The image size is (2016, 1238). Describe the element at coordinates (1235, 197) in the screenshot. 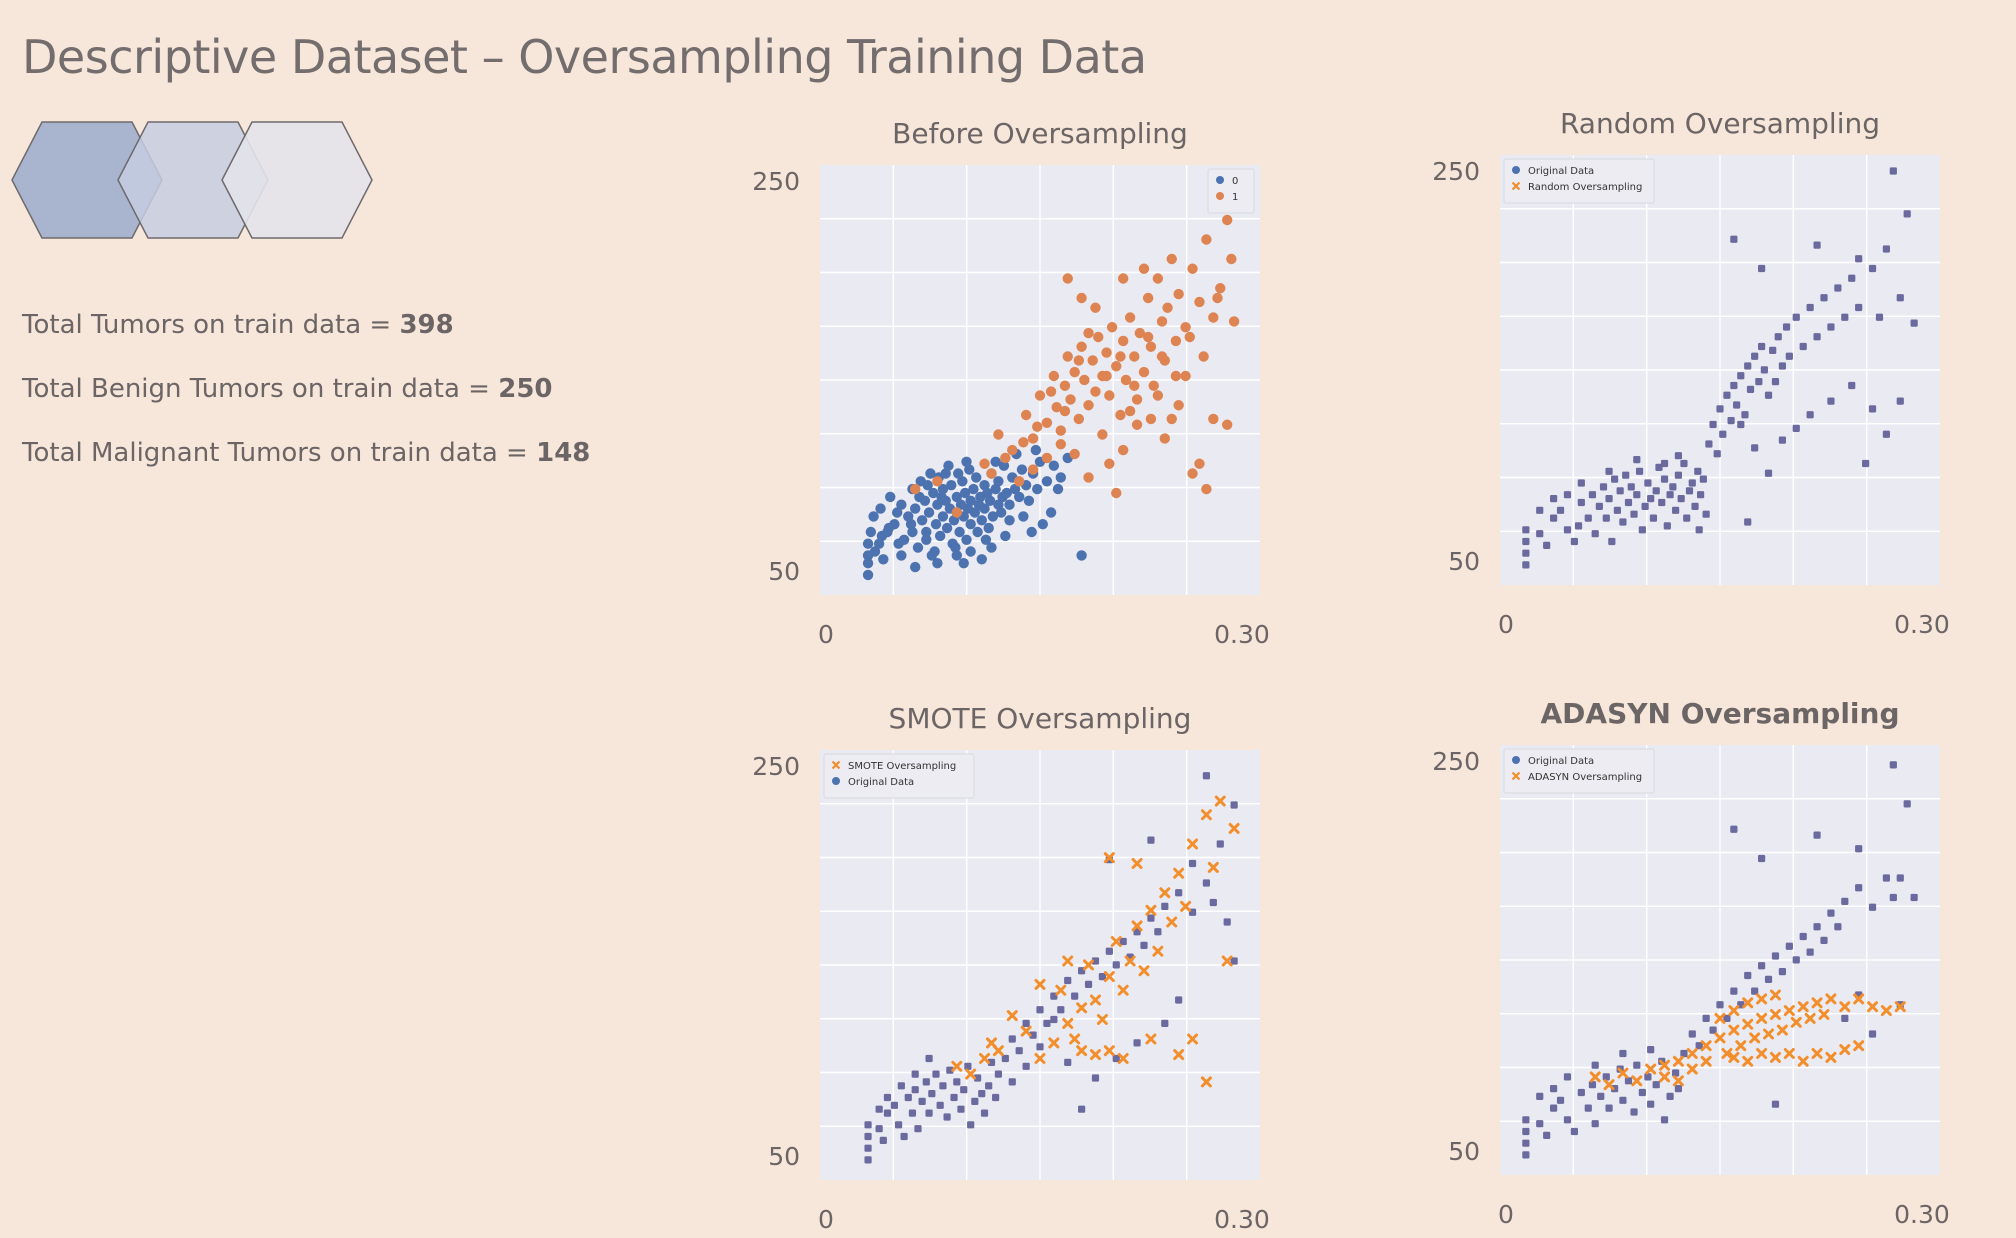

I see `legend-label: 1` at that location.